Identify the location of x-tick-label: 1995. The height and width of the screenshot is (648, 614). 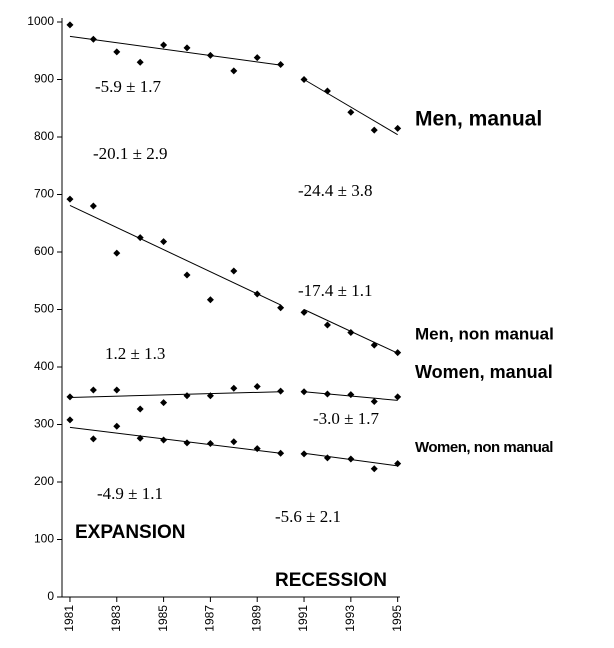
(397, 618).